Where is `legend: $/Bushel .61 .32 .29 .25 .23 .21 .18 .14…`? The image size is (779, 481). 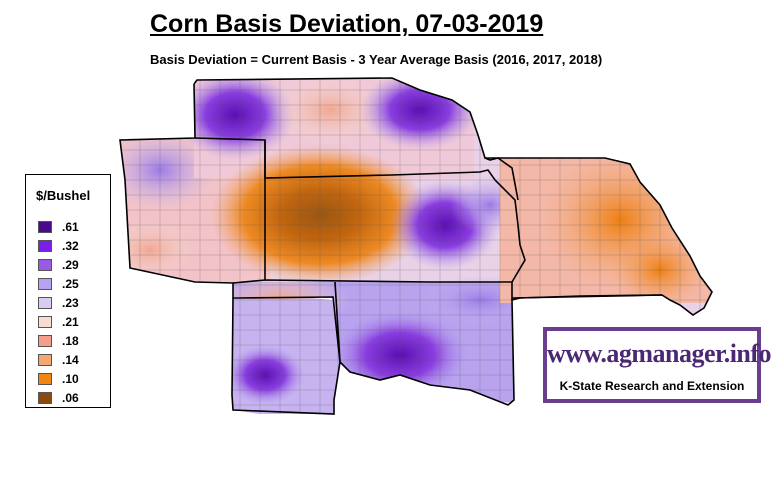
legend: $/Bushel .61 .32 .29 .25 .23 .21 .18 .14… is located at coordinates (68, 291).